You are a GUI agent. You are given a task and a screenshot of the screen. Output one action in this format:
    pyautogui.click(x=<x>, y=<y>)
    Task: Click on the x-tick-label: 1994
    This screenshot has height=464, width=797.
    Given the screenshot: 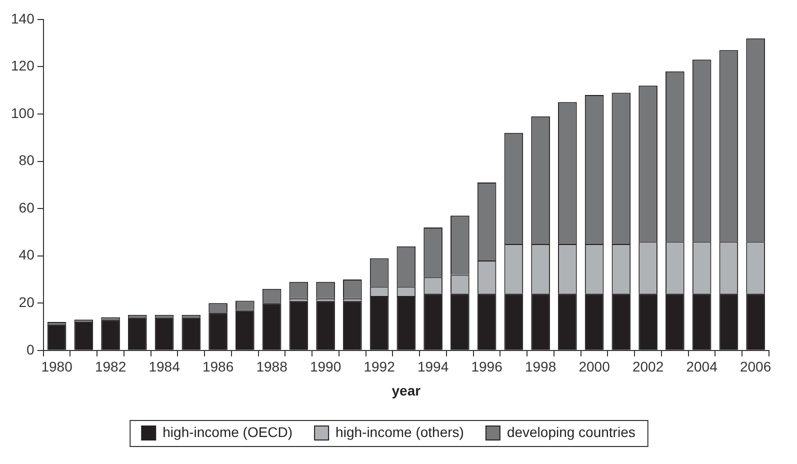 What is the action you would take?
    pyautogui.click(x=433, y=366)
    